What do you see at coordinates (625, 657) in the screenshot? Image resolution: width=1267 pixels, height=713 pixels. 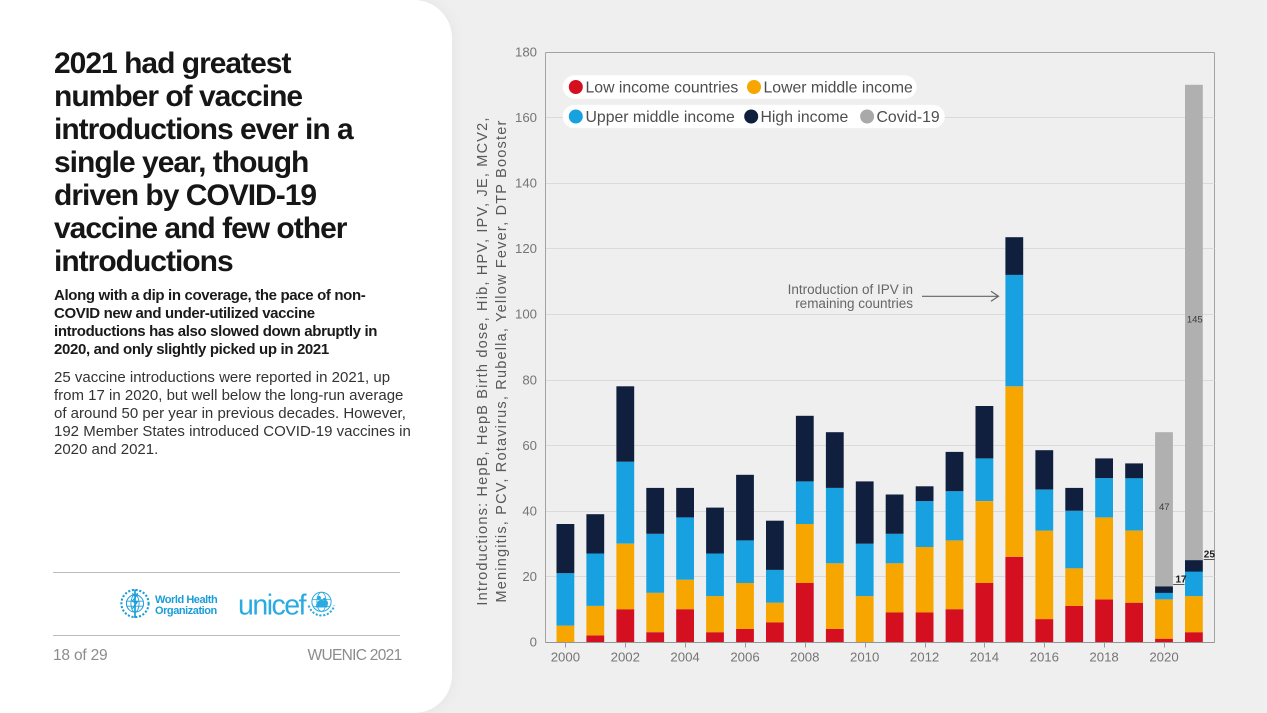 I see `svg-text: 2002` at bounding box center [625, 657].